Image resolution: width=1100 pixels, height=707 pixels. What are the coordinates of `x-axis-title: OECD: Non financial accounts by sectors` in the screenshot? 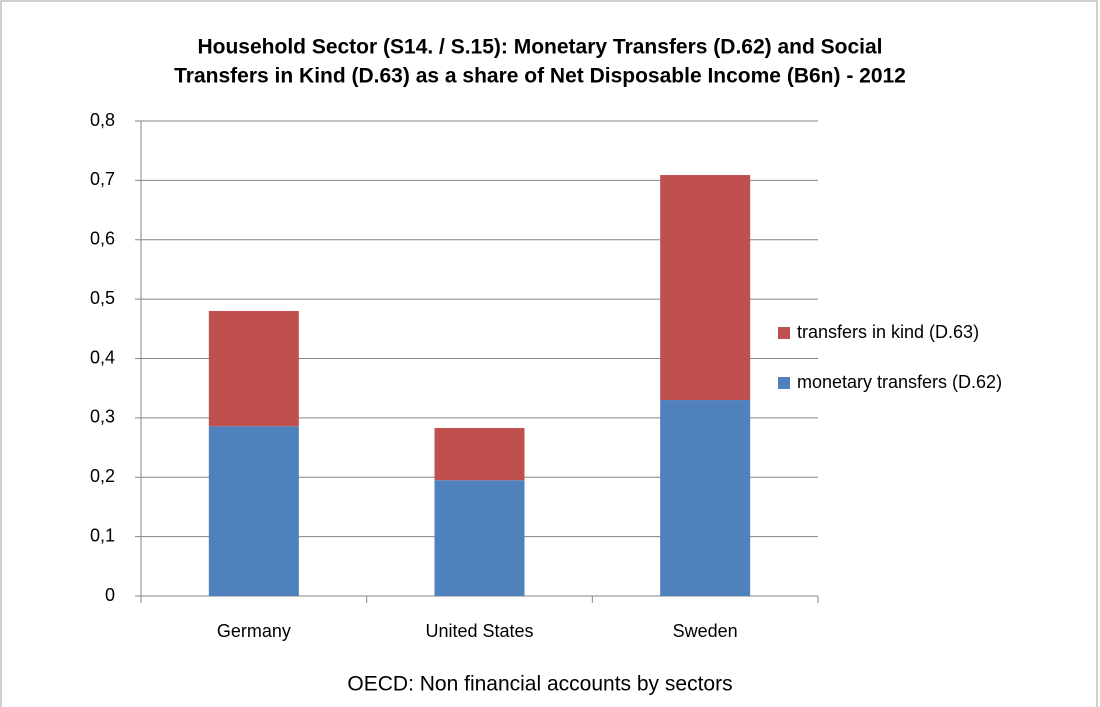 It's located at (539, 684).